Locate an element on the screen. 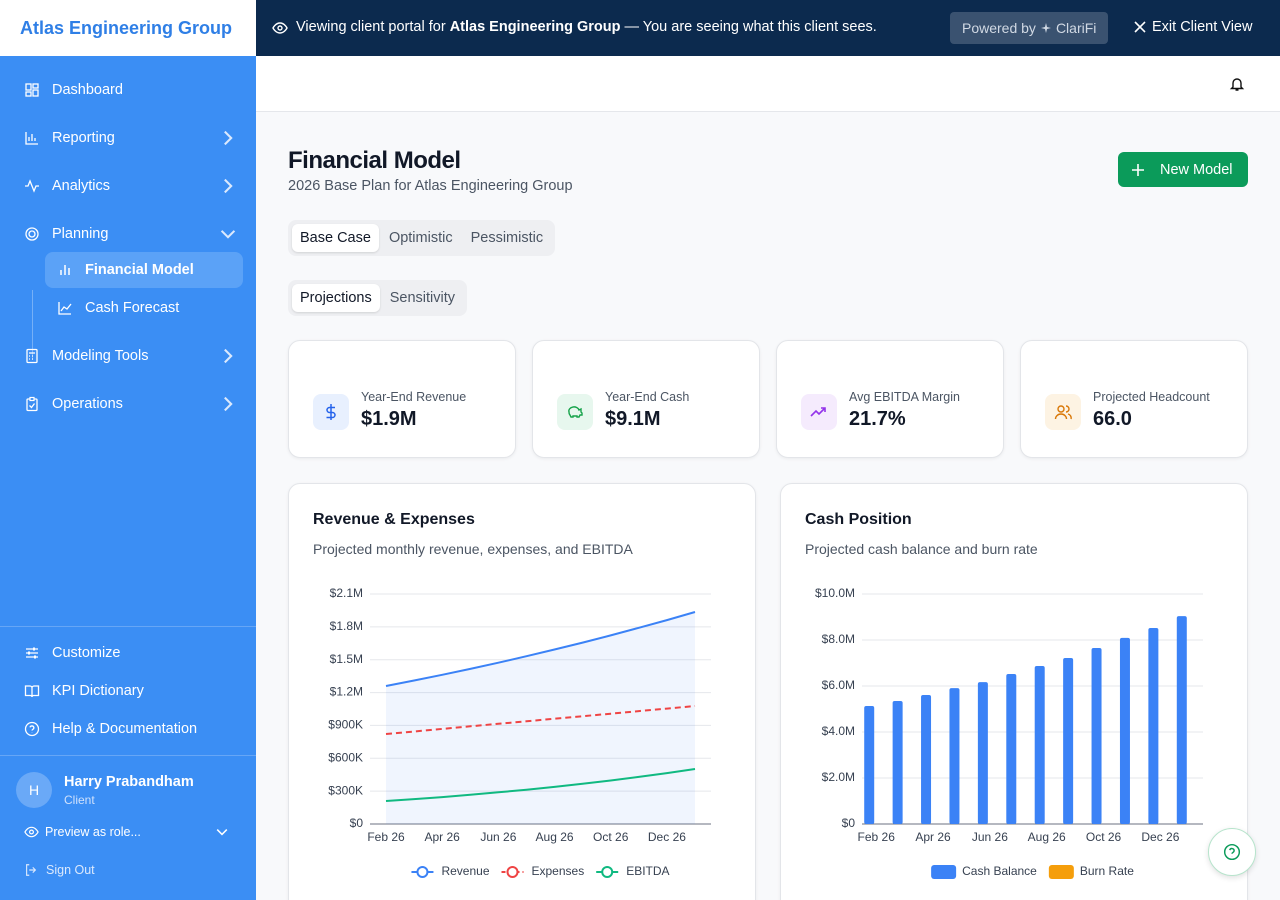  kpi-card: Year-End Cash $9.1M is located at coordinates (646, 399).